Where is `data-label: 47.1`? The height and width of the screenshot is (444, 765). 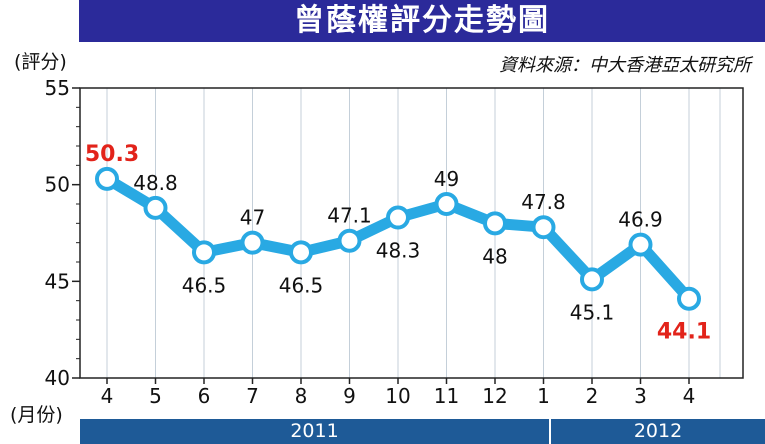
data-label: 47.1 is located at coordinates (349, 216).